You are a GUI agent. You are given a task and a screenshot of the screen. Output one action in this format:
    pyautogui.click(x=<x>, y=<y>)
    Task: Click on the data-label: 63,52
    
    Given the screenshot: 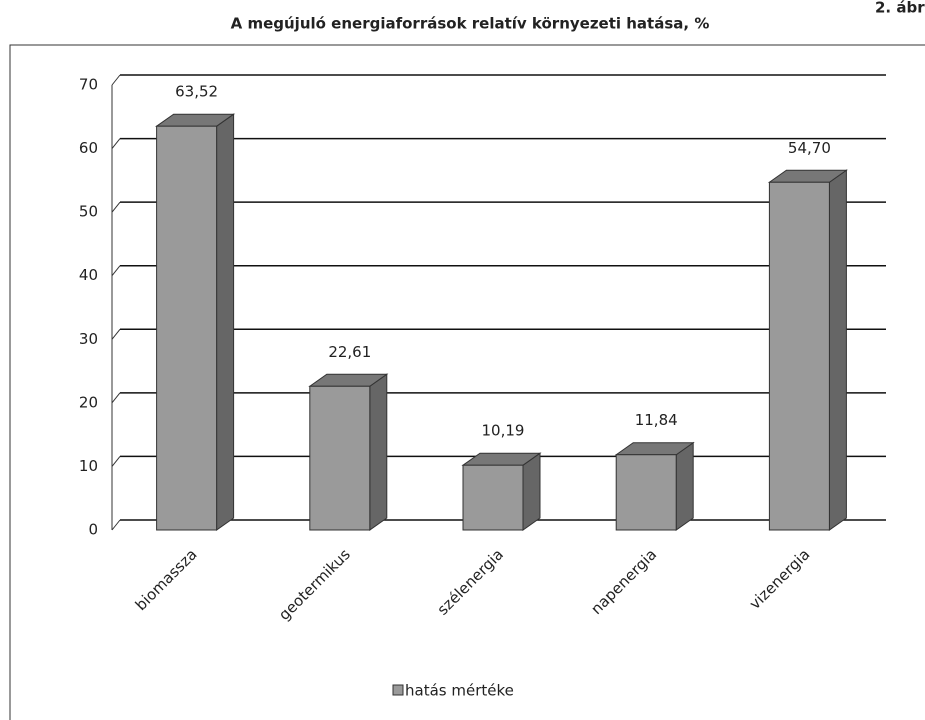 What is the action you would take?
    pyautogui.click(x=196, y=92)
    